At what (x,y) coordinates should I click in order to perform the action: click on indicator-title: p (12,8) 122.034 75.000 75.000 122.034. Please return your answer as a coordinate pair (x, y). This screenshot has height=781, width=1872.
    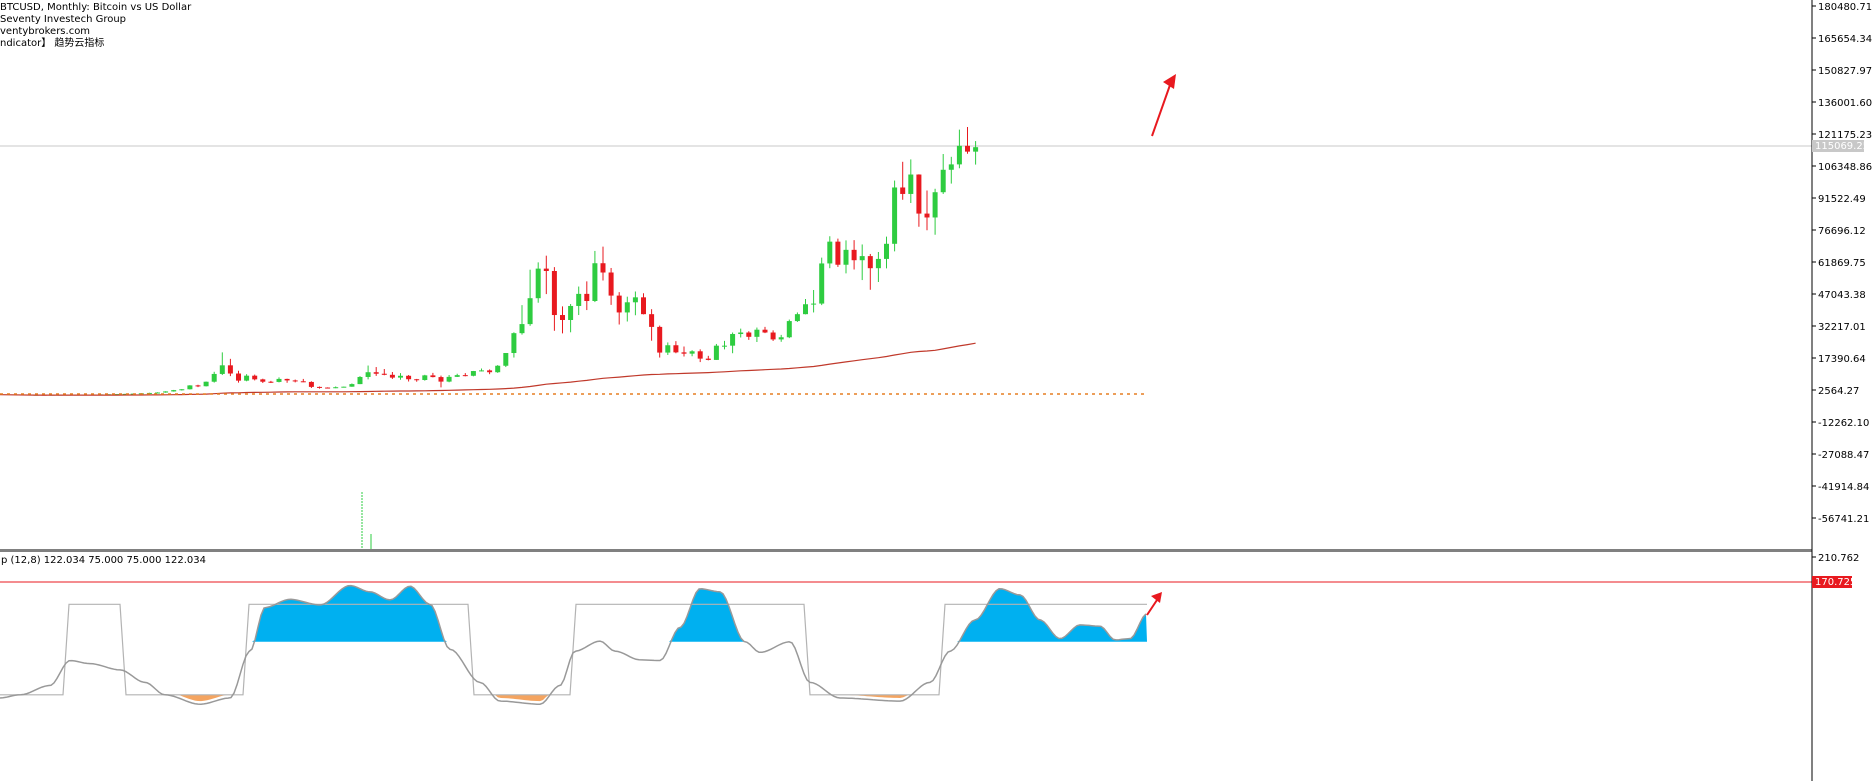
    Looking at the image, I should click on (103, 560).